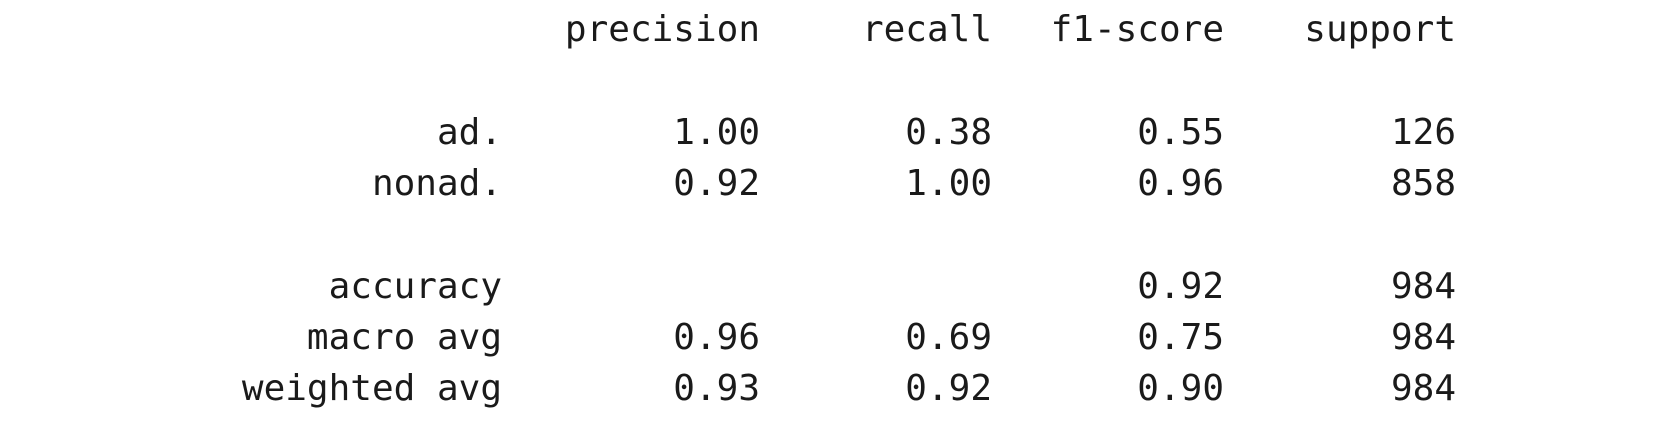  I want to click on row-nonad-support: 858, so click(1423, 183).